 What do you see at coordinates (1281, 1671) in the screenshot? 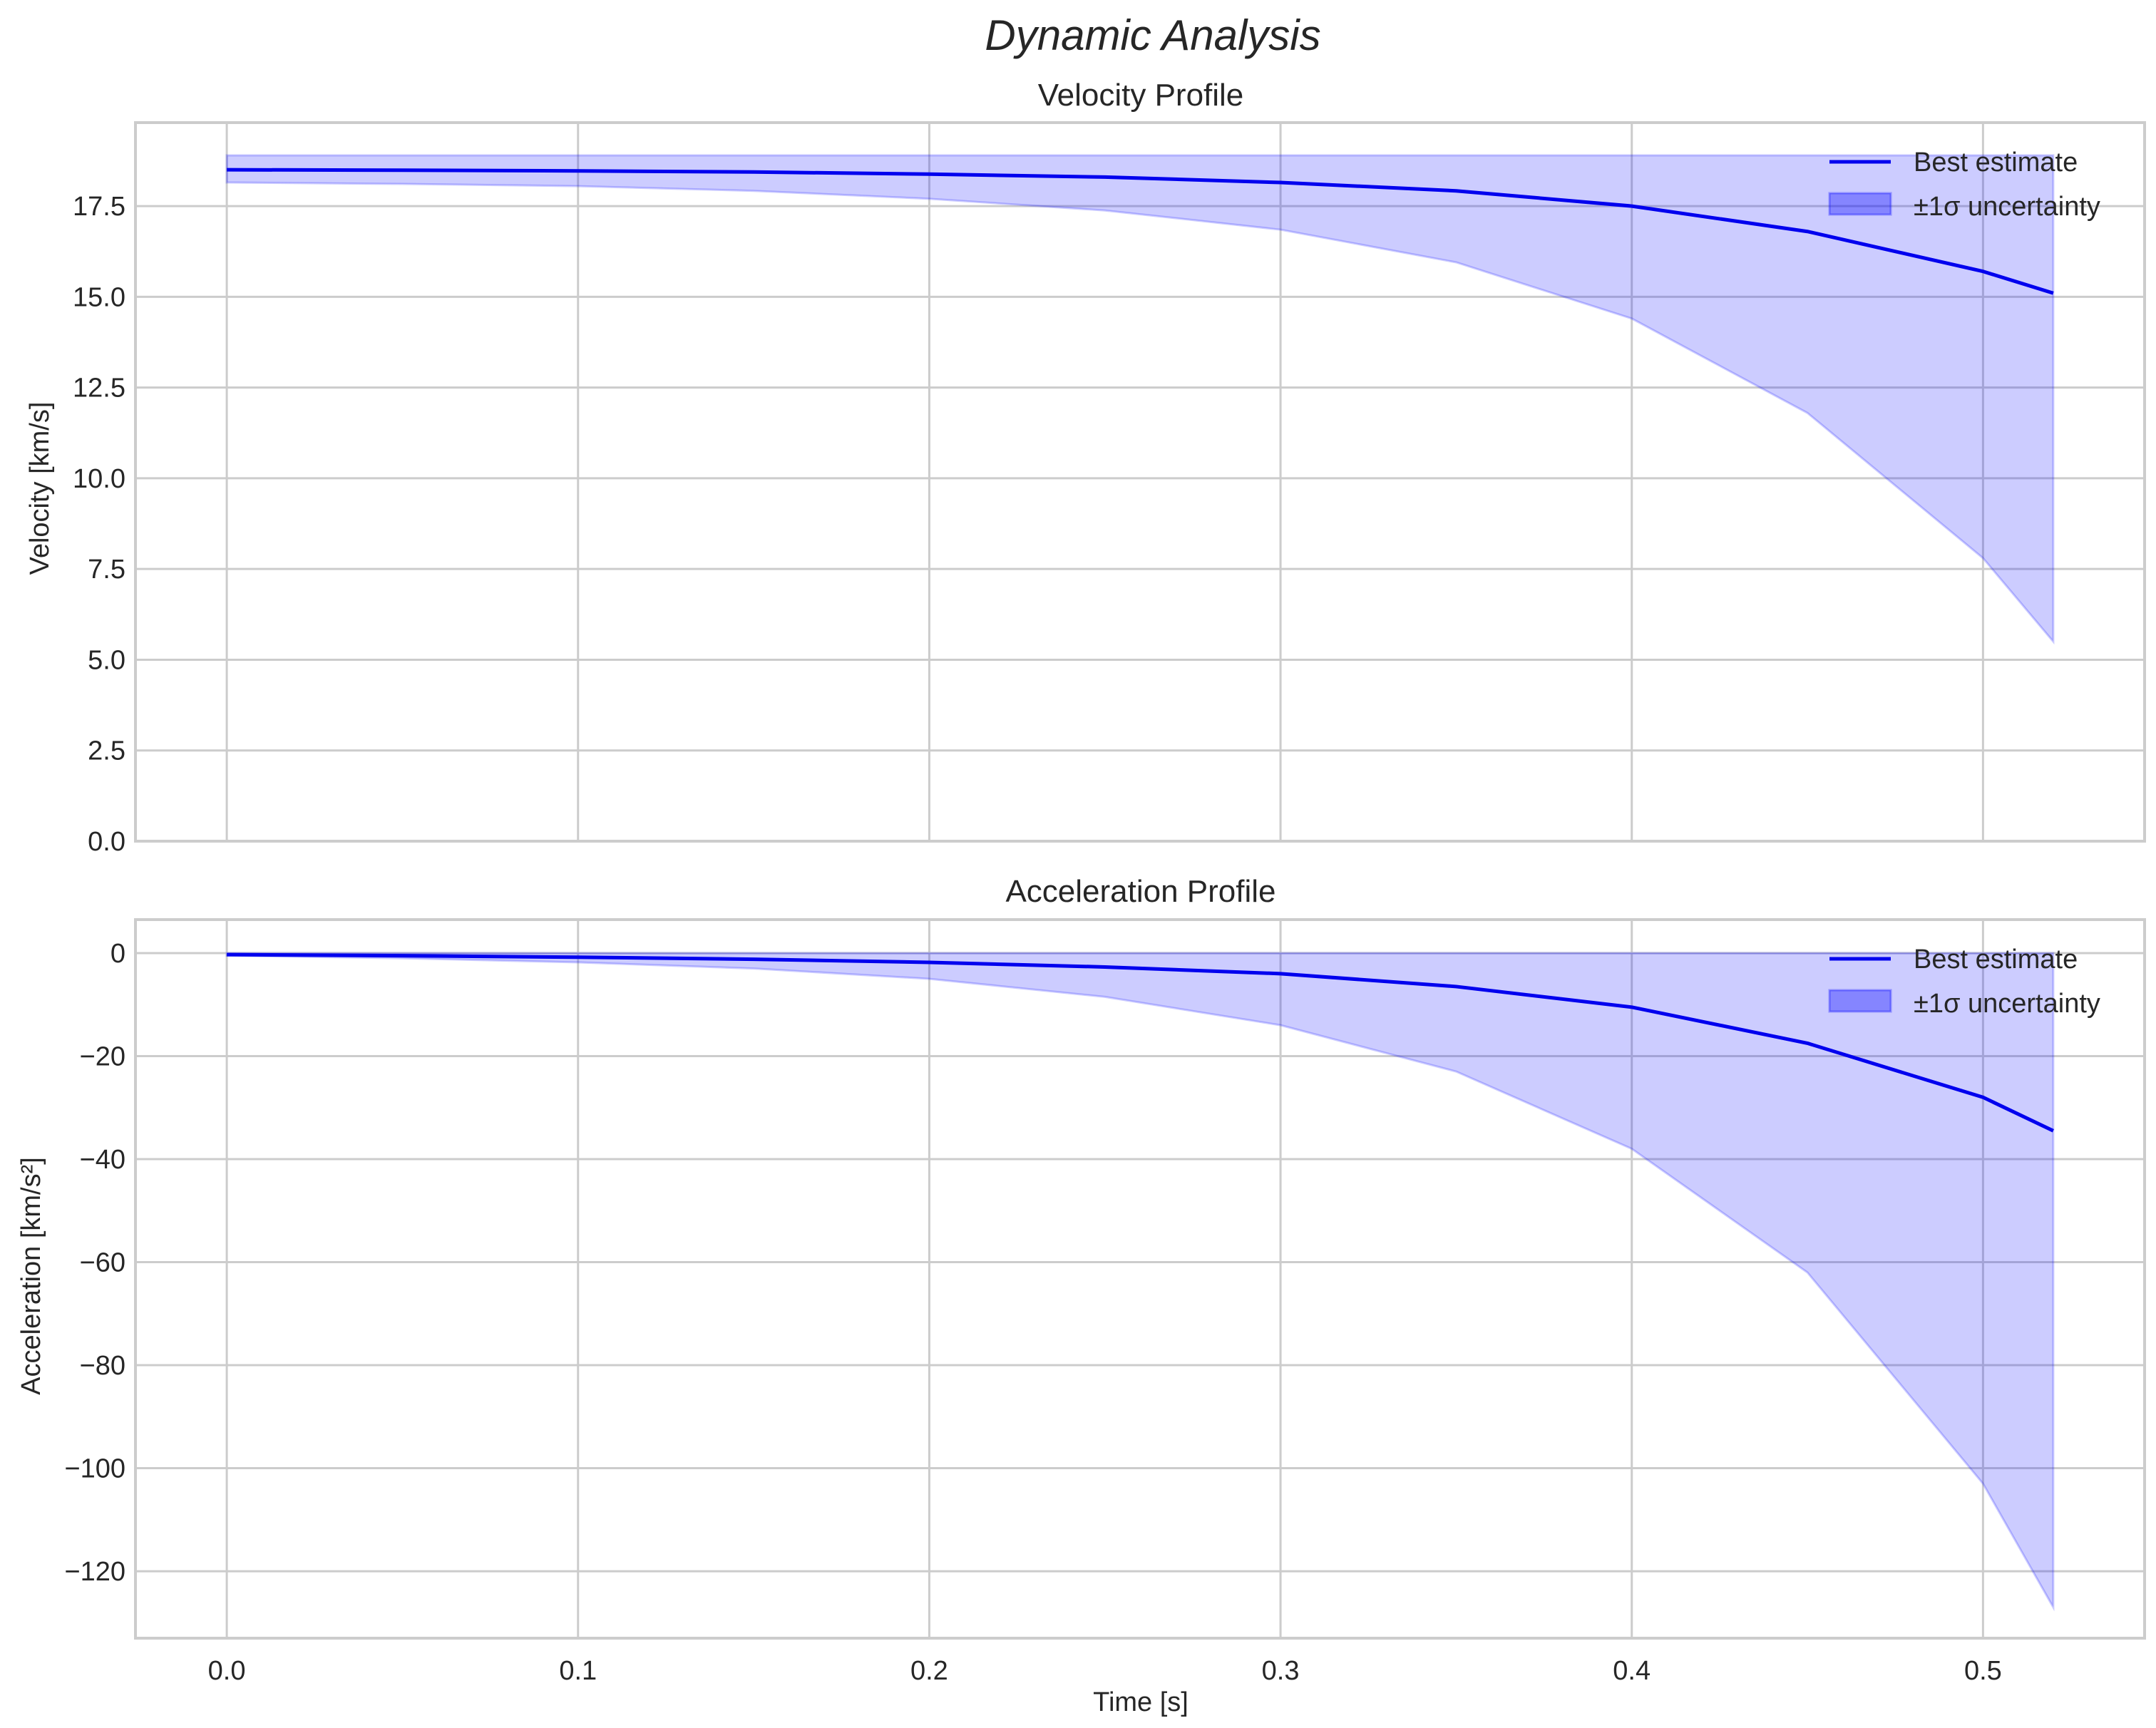
I see `x-tick-label: 0.3` at bounding box center [1281, 1671].